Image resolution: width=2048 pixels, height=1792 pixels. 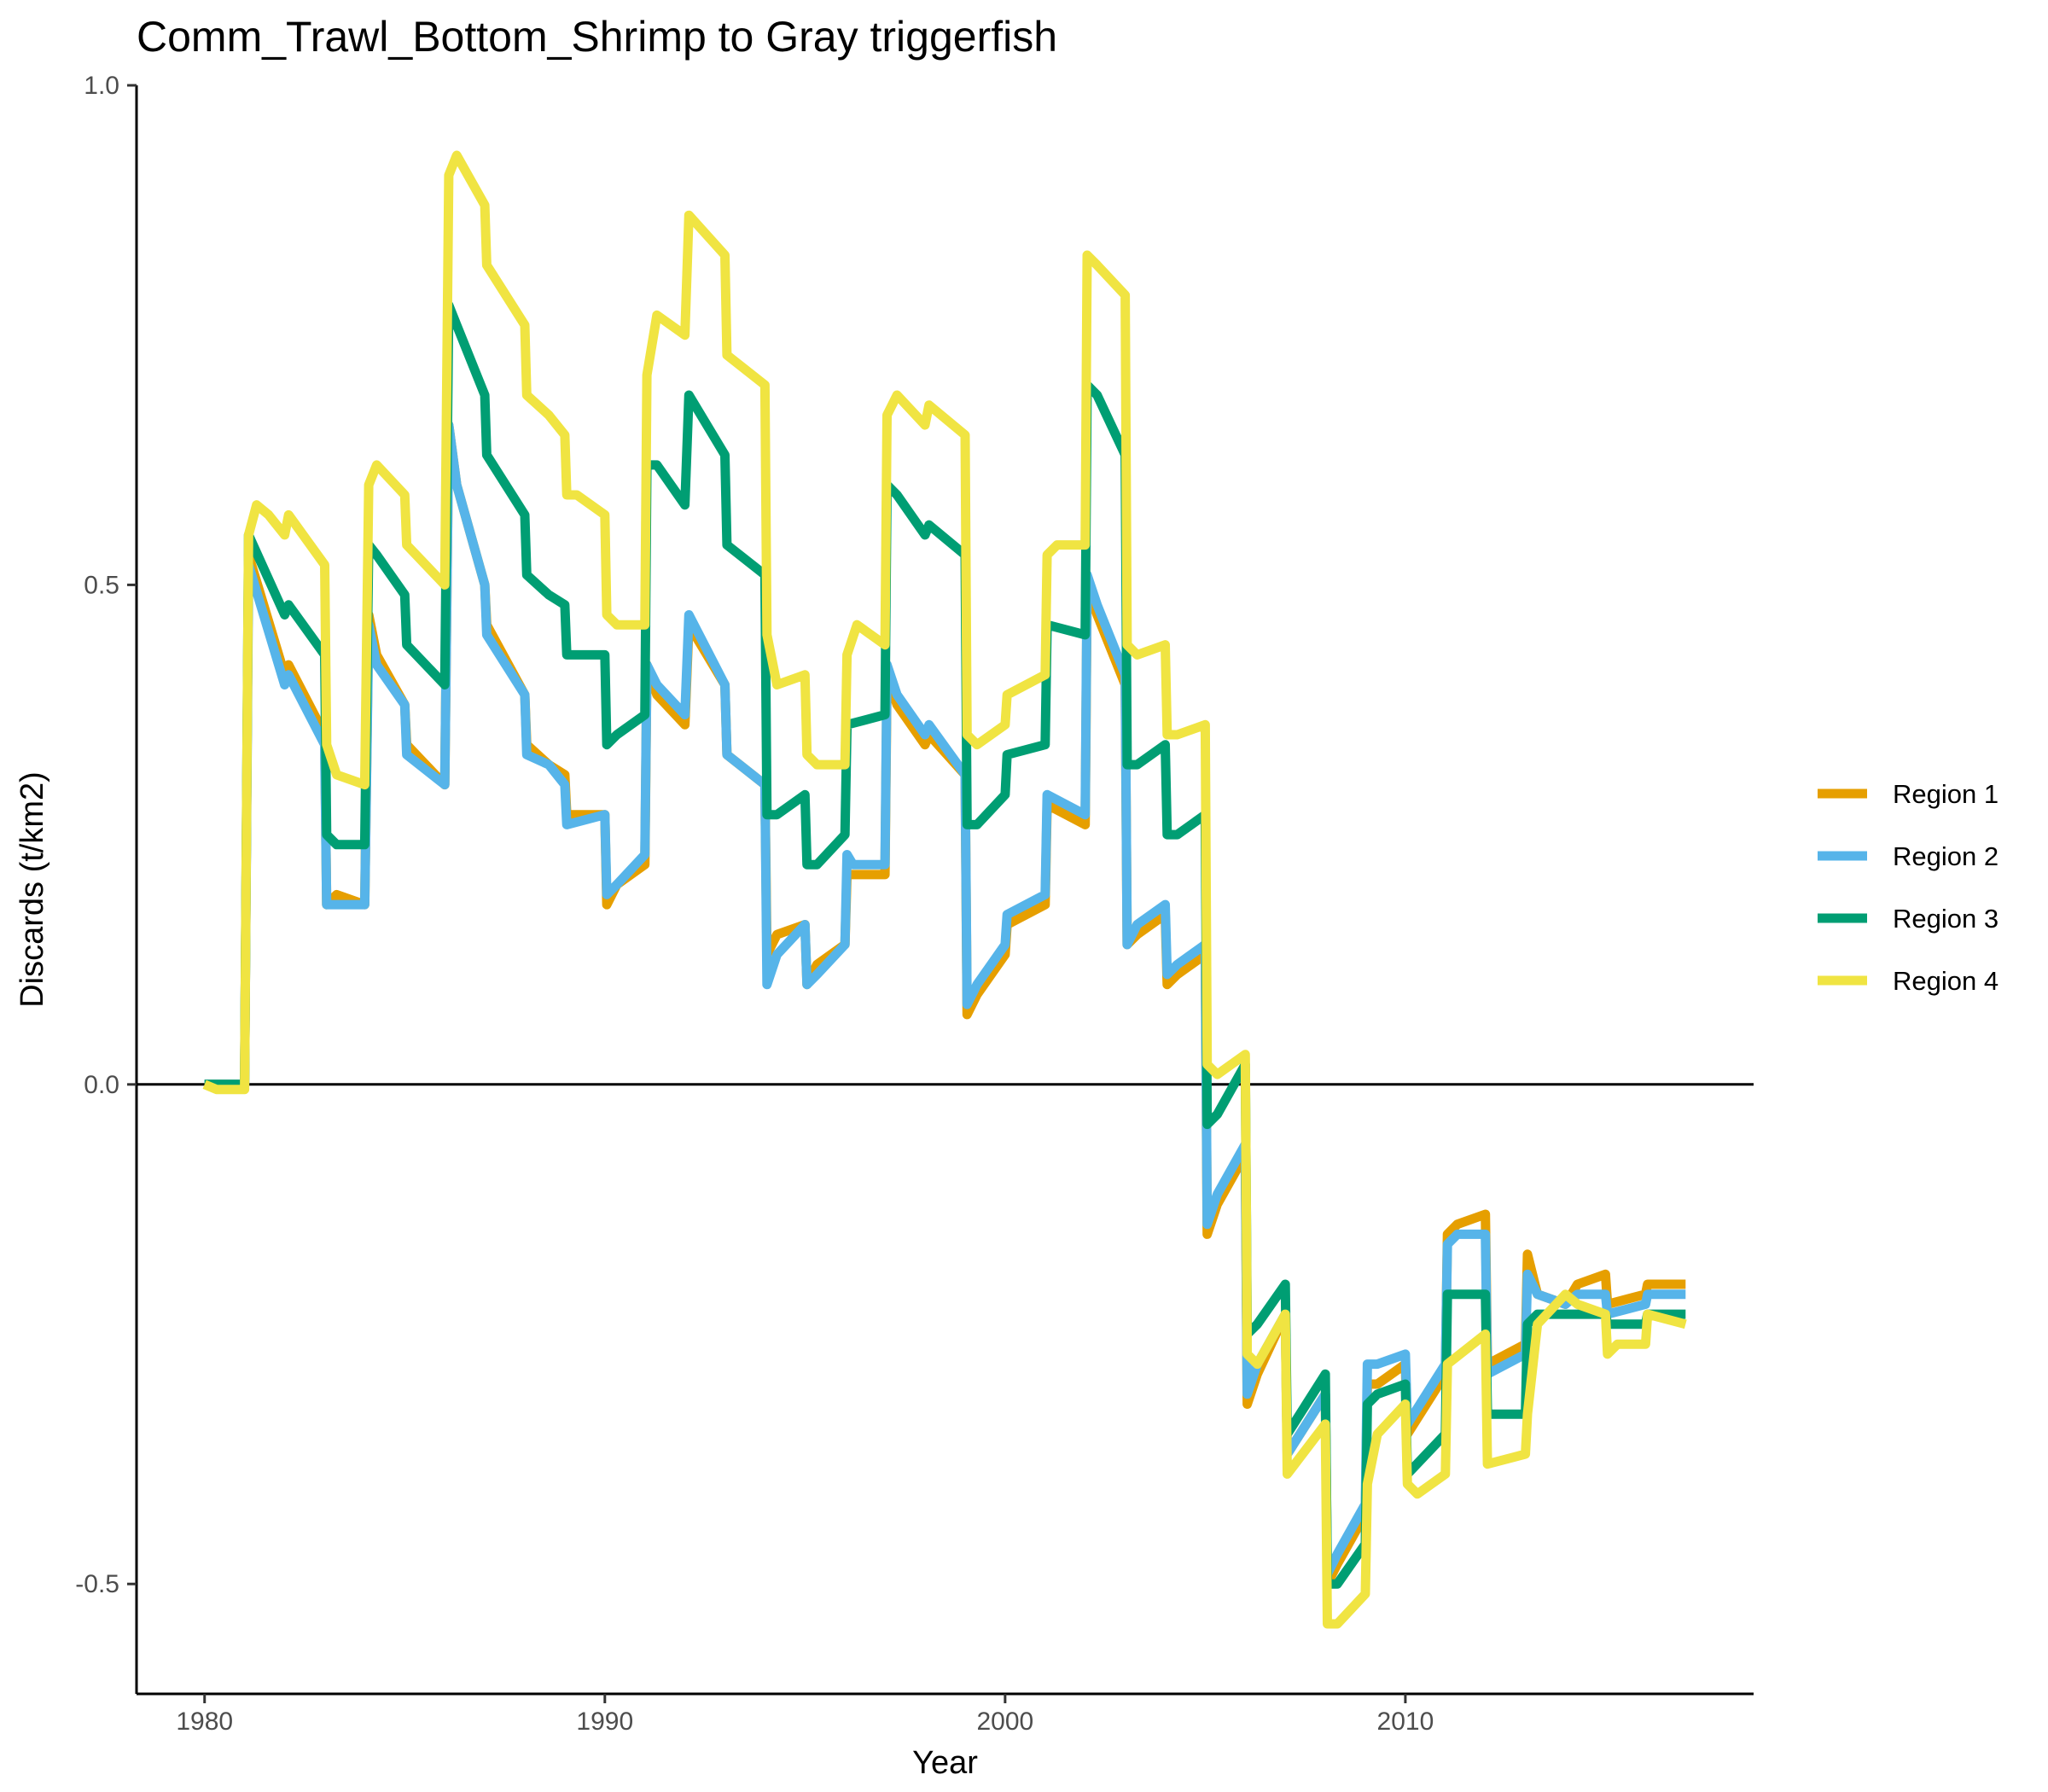 I want to click on legend-item-region-4: Region 4, so click(x=1909, y=981).